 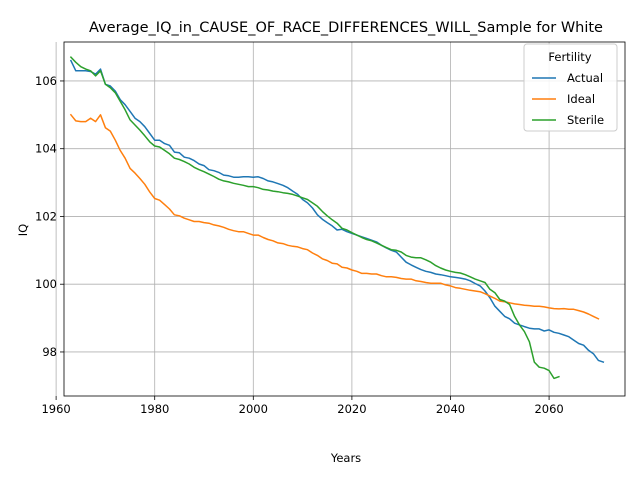 What do you see at coordinates (581, 99) in the screenshot?
I see `legend-label-ideal: Ideal` at bounding box center [581, 99].